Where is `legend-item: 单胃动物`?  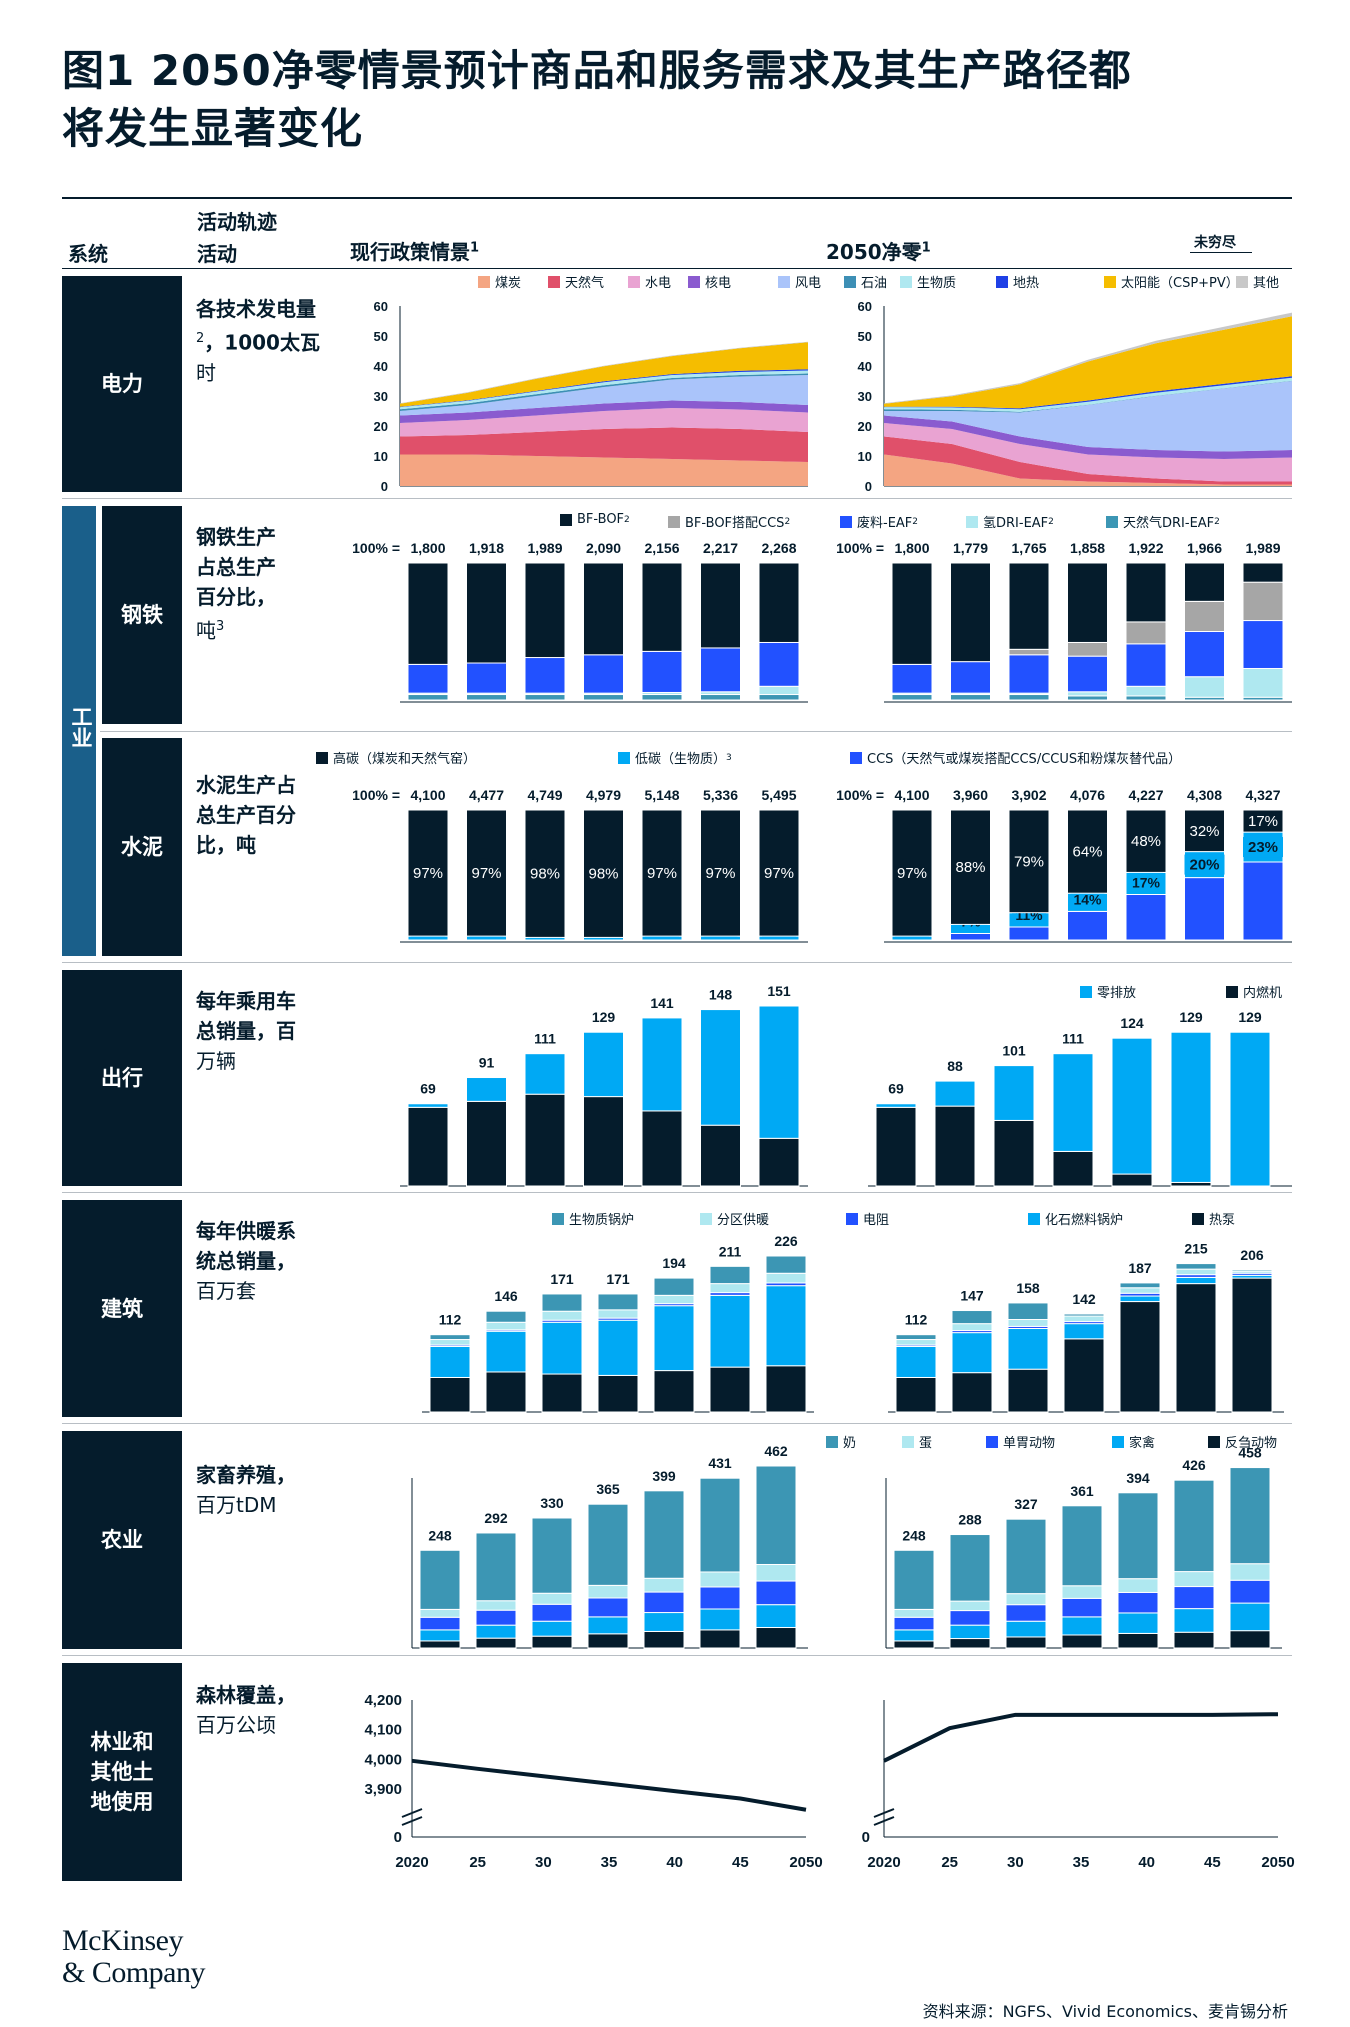
legend-item: 单胃动物 is located at coordinates (1020, 1441).